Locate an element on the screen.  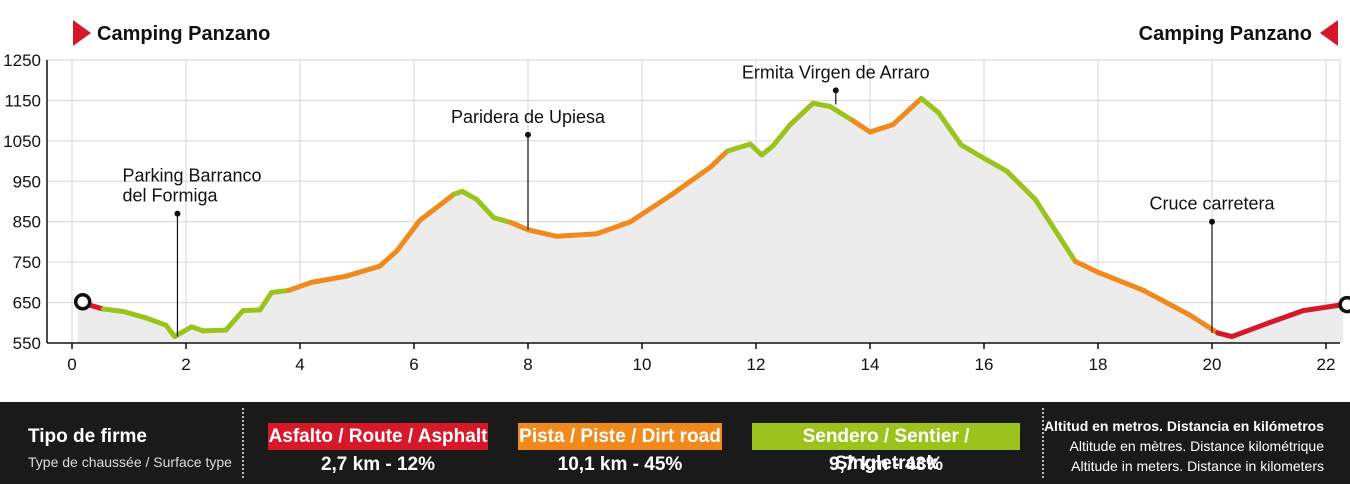
legend-stat-singletrack: 9,7 km - 43% is located at coordinates (886, 464).